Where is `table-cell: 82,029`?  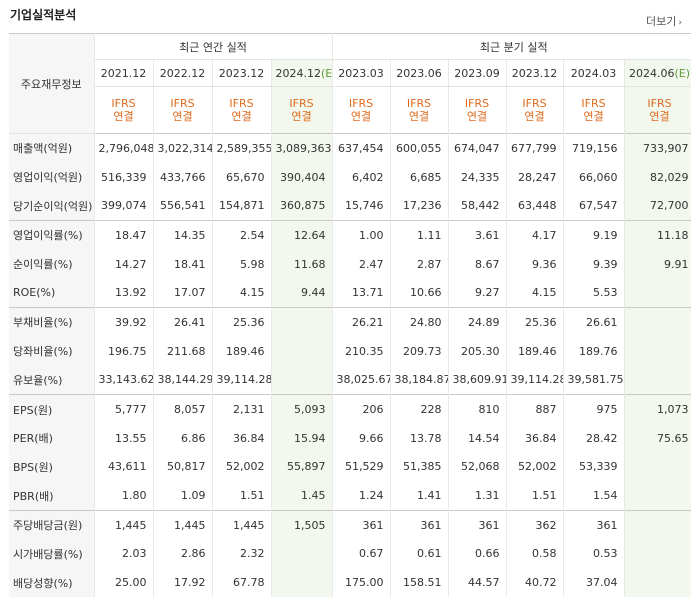
table-cell: 82,029 is located at coordinates (657, 177).